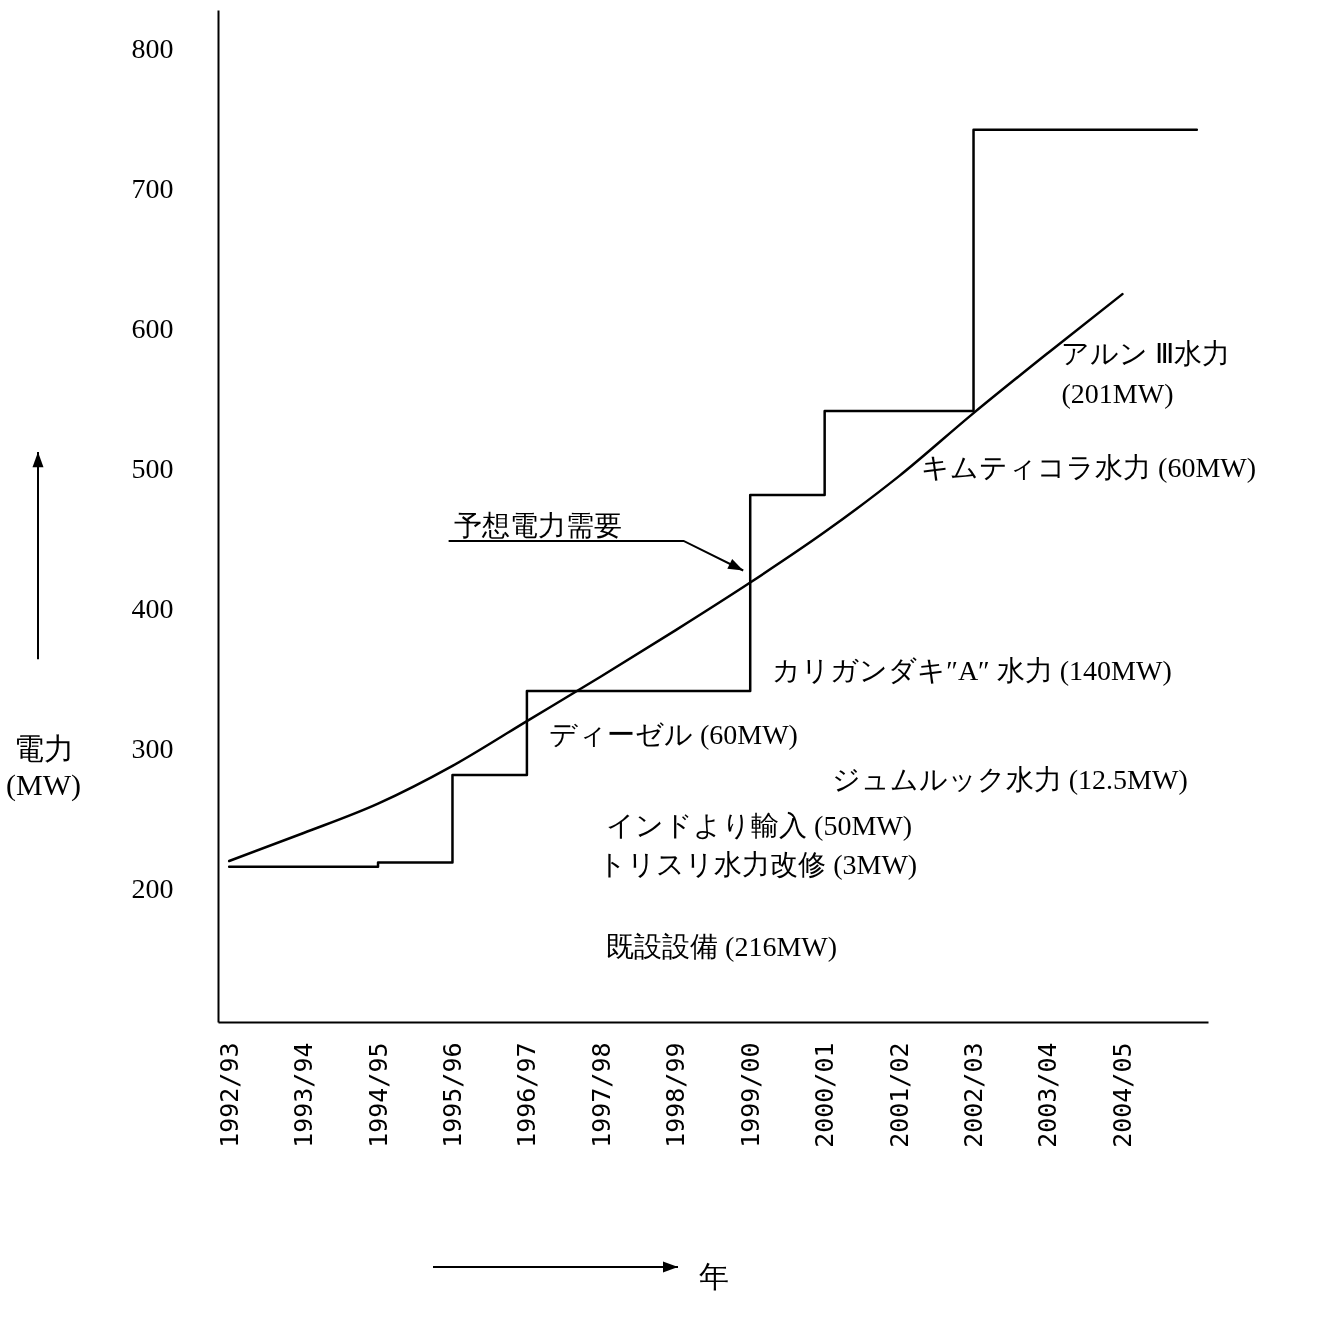  What do you see at coordinates (750, 1095) in the screenshot?
I see `x-tick-label: 1999/00` at bounding box center [750, 1095].